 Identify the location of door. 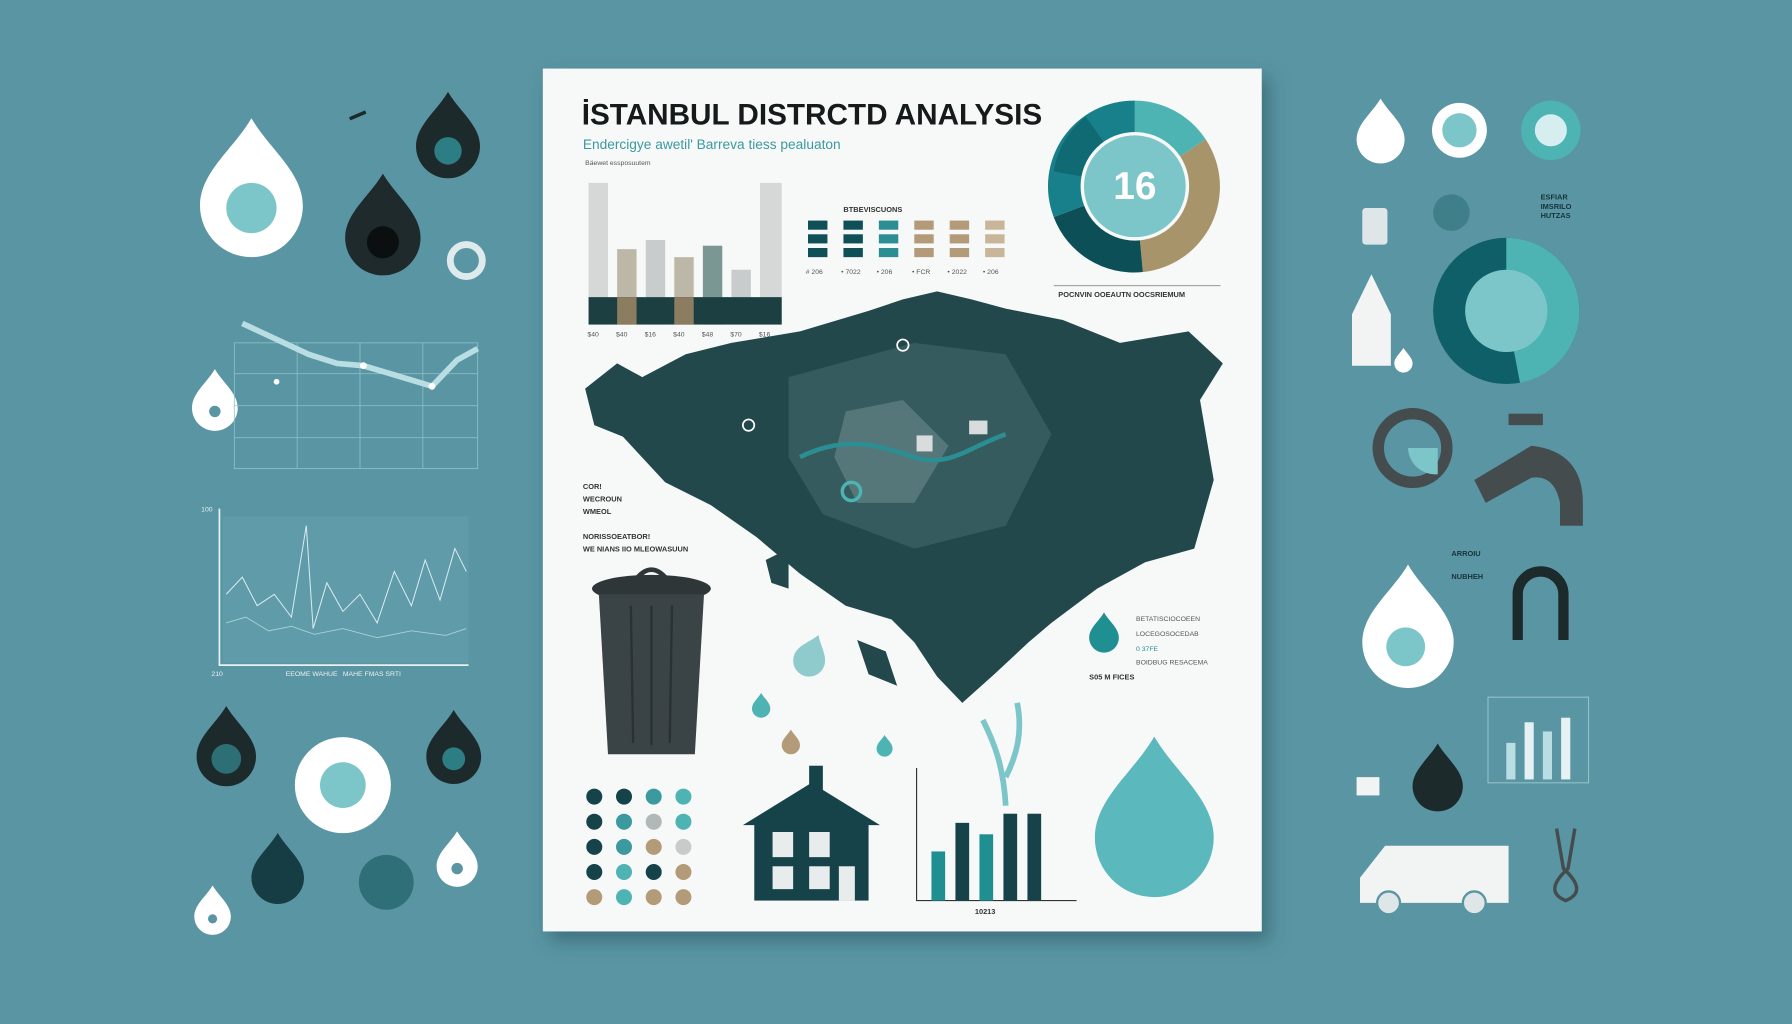
(846, 883).